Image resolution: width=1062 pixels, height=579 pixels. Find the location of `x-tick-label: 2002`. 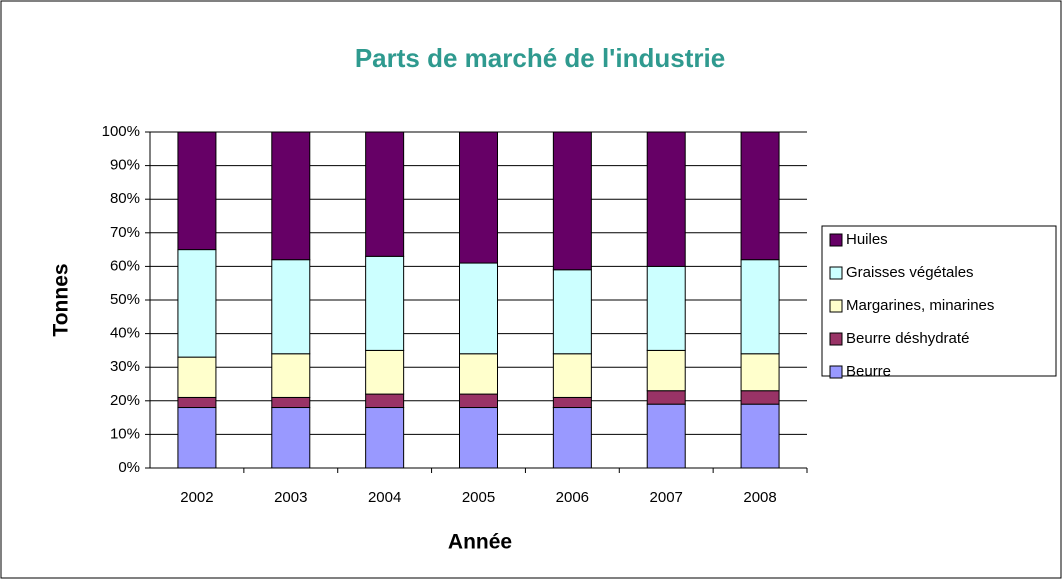

x-tick-label: 2002 is located at coordinates (196, 497).